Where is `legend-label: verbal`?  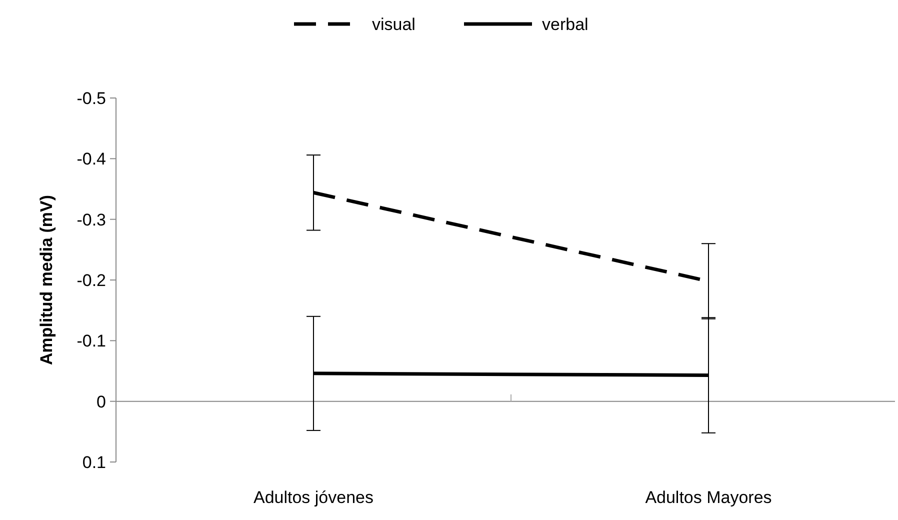
legend-label: verbal is located at coordinates (565, 24).